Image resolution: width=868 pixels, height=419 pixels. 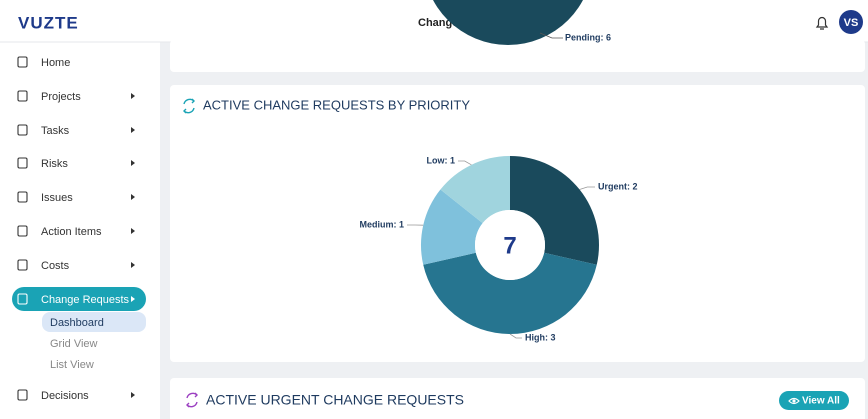 I want to click on chart-title: ACTIVE CHANGE REQUESTS BY PRIORITY, so click(x=336, y=104).